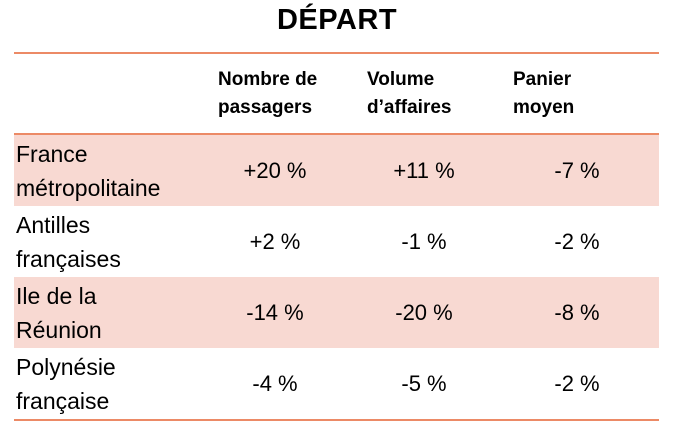  What do you see at coordinates (88, 171) in the screenshot?
I see `row-label: France métropolitaine` at bounding box center [88, 171].